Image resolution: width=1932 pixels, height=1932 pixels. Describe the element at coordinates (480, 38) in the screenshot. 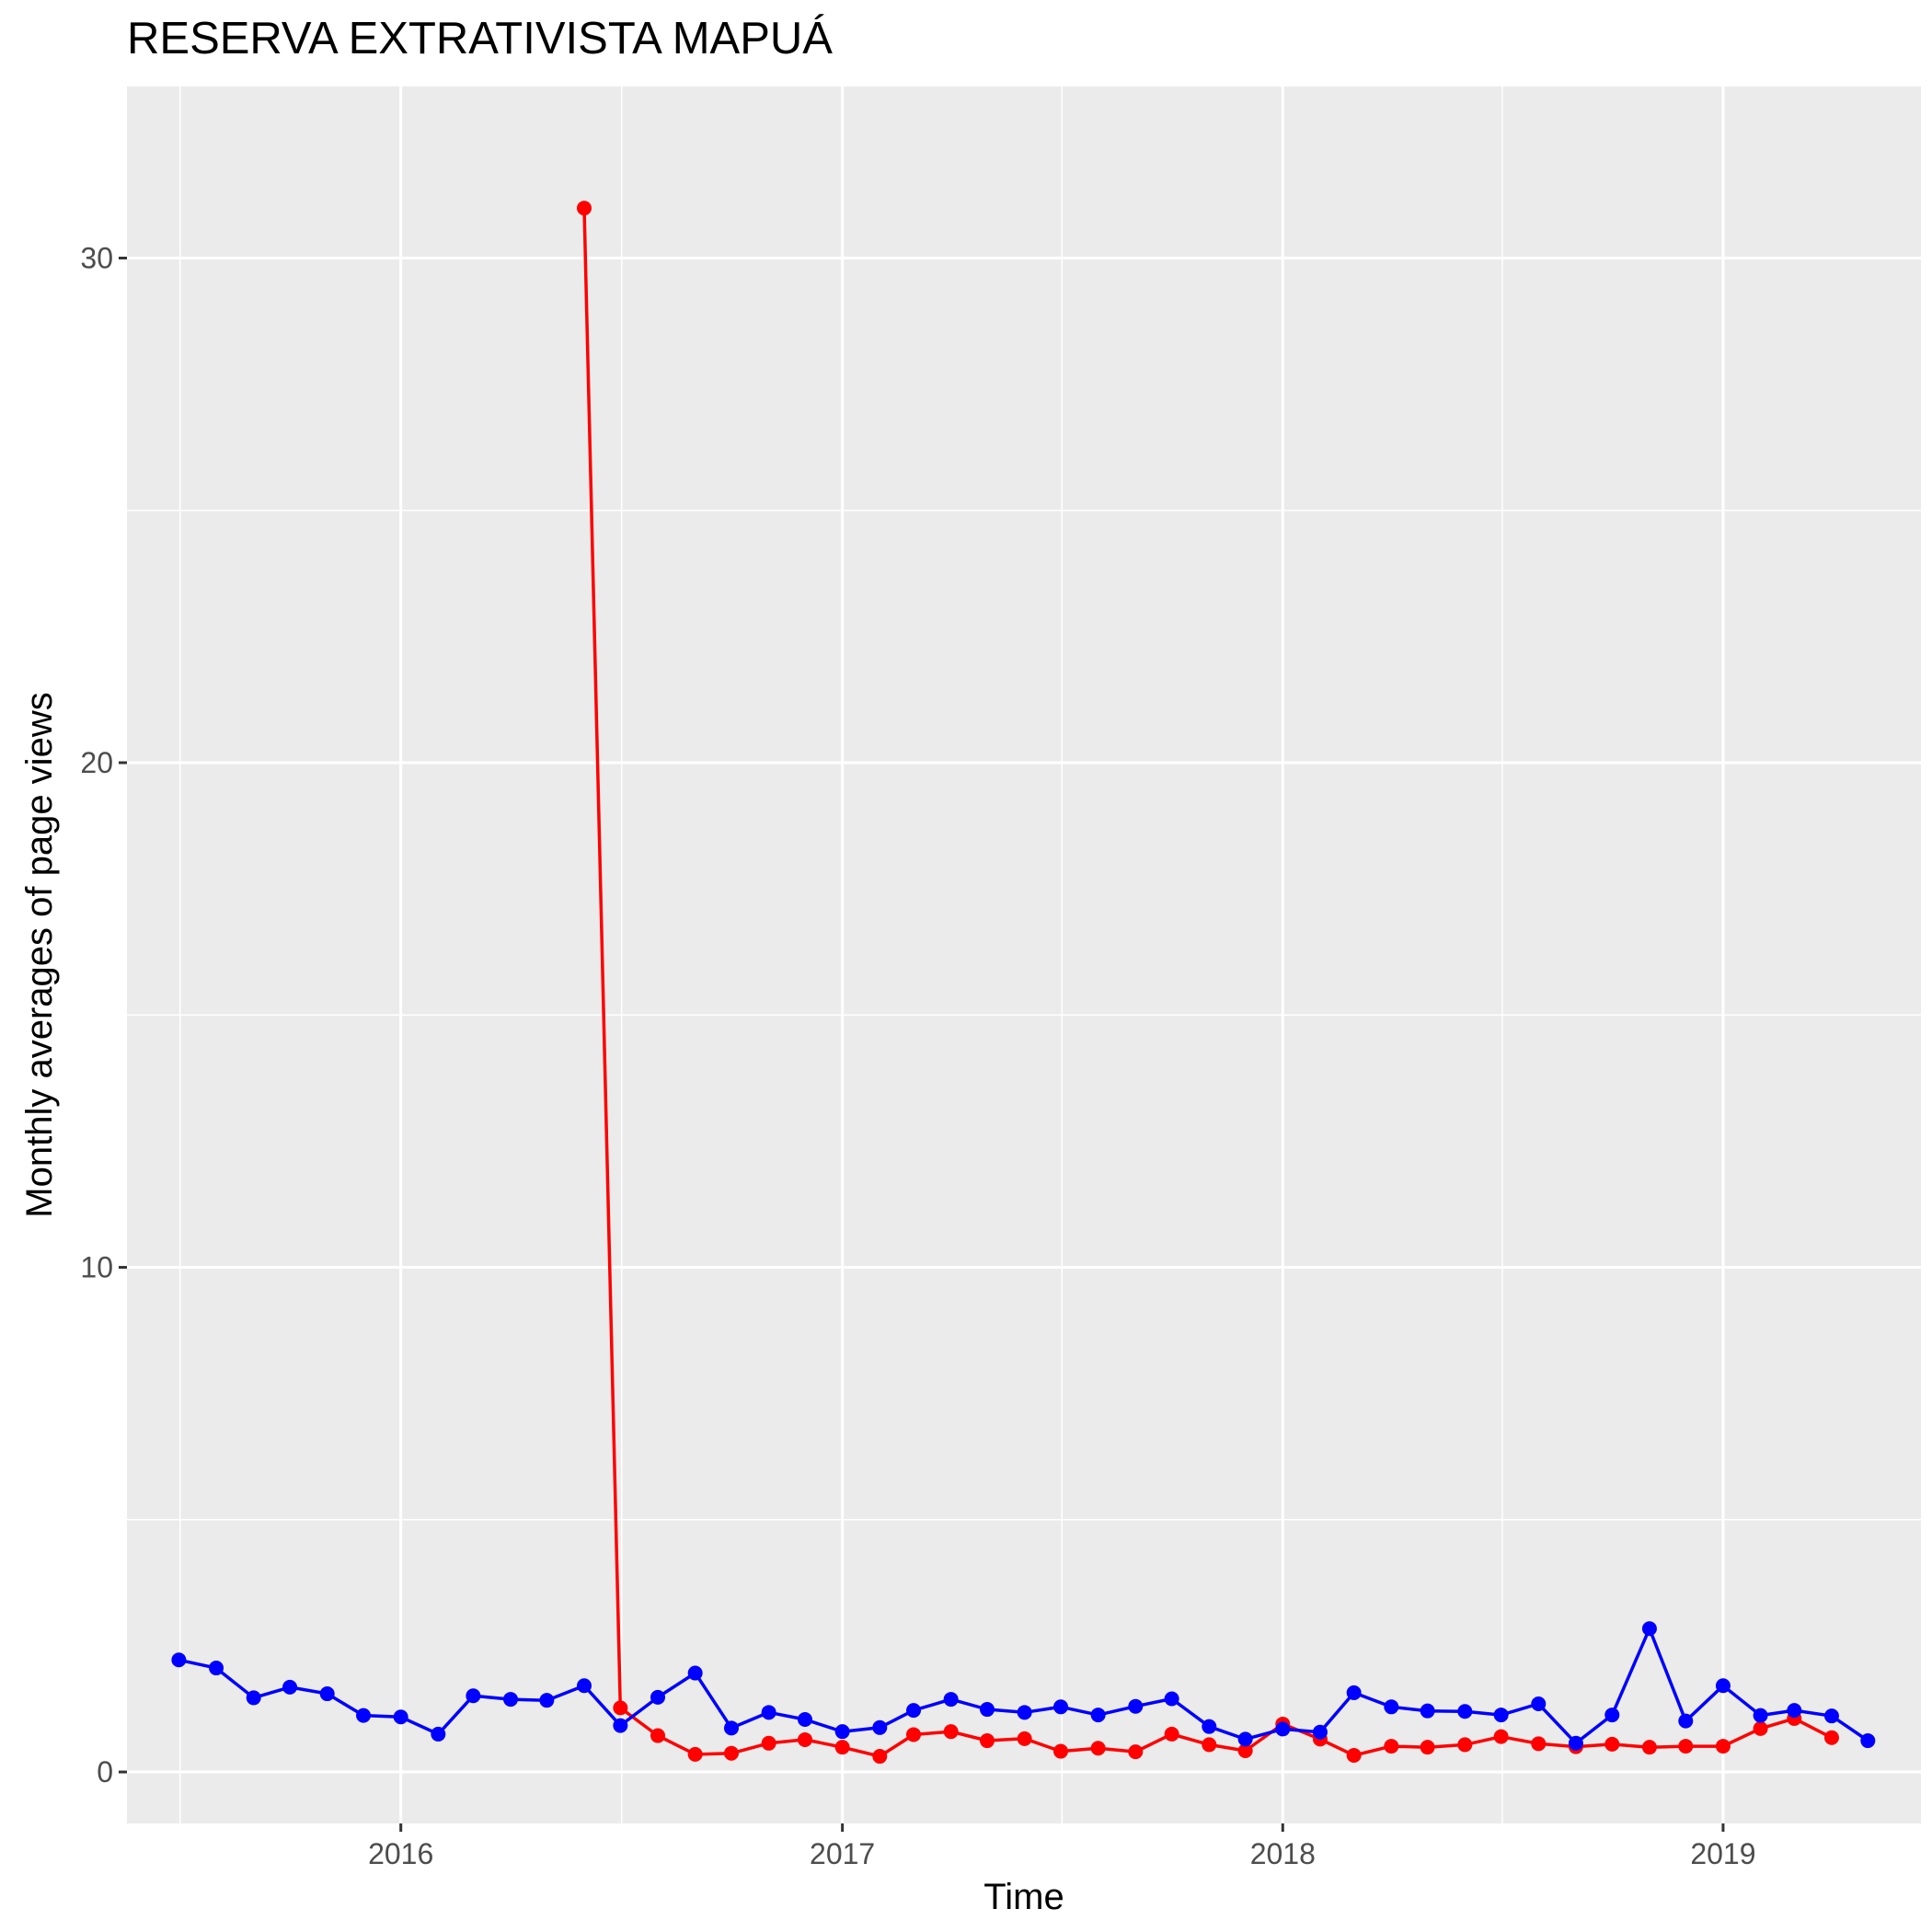

I see `chart-title: RESERVA EXTRATIVISTA MAPUÁ` at that location.